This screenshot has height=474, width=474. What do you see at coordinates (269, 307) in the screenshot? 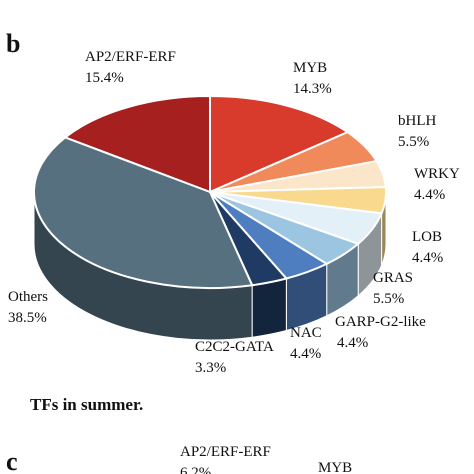
I see `slice-side` at bounding box center [269, 307].